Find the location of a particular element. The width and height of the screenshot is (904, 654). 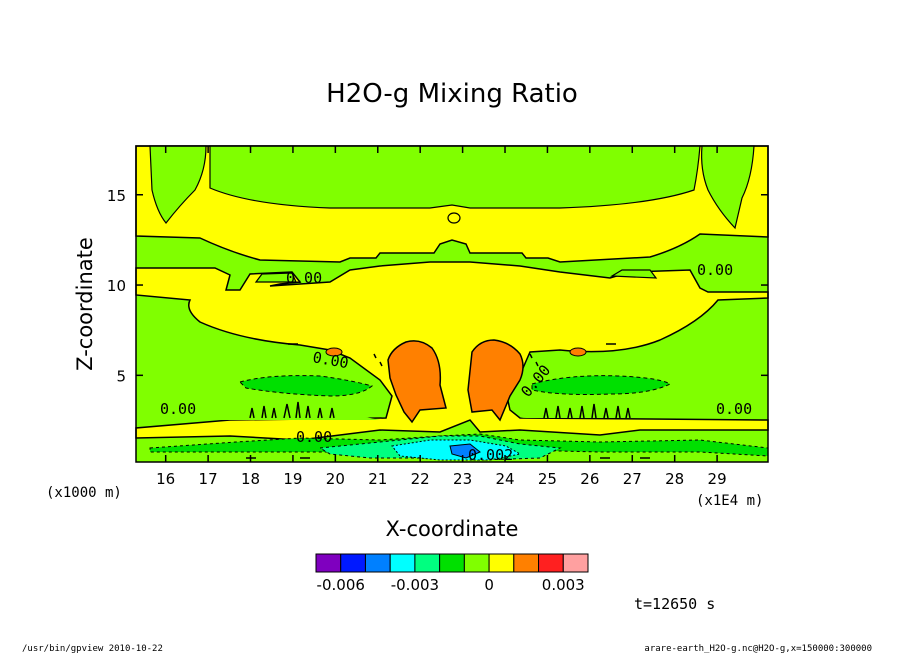

contour-region-upper-left-pocket is located at coordinates (178, 184).